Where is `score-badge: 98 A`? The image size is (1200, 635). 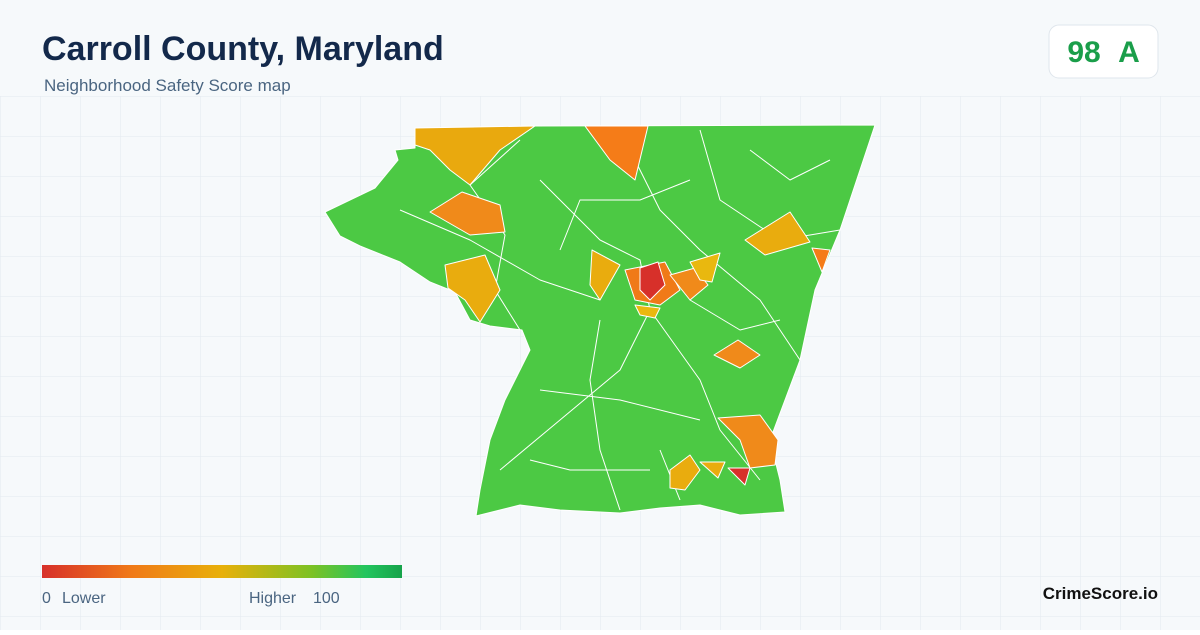 score-badge: 98 A is located at coordinates (1103, 51).